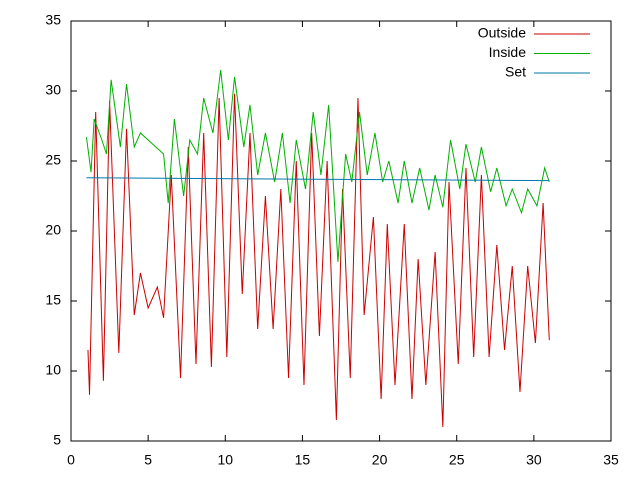  Describe the element at coordinates (53, 230) in the screenshot. I see `y-tick-label: 20` at that location.